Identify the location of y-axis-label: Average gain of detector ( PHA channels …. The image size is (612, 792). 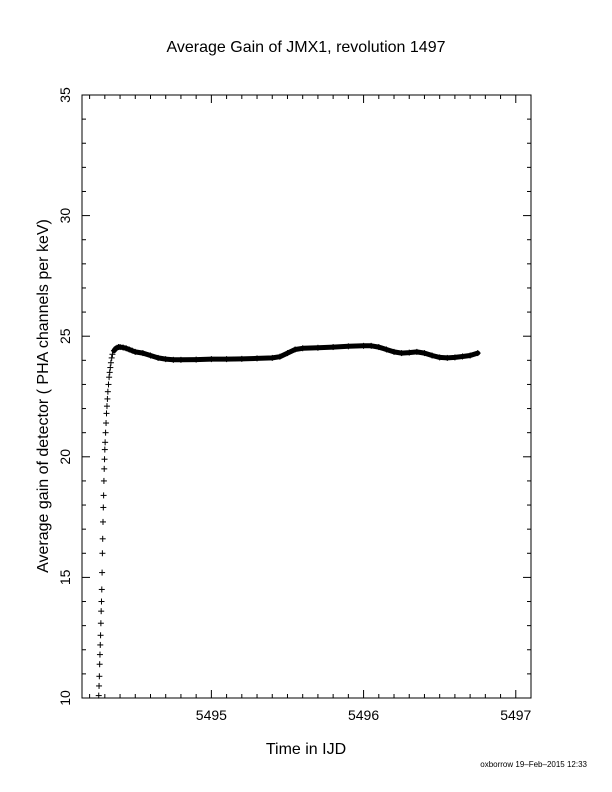
(43, 396).